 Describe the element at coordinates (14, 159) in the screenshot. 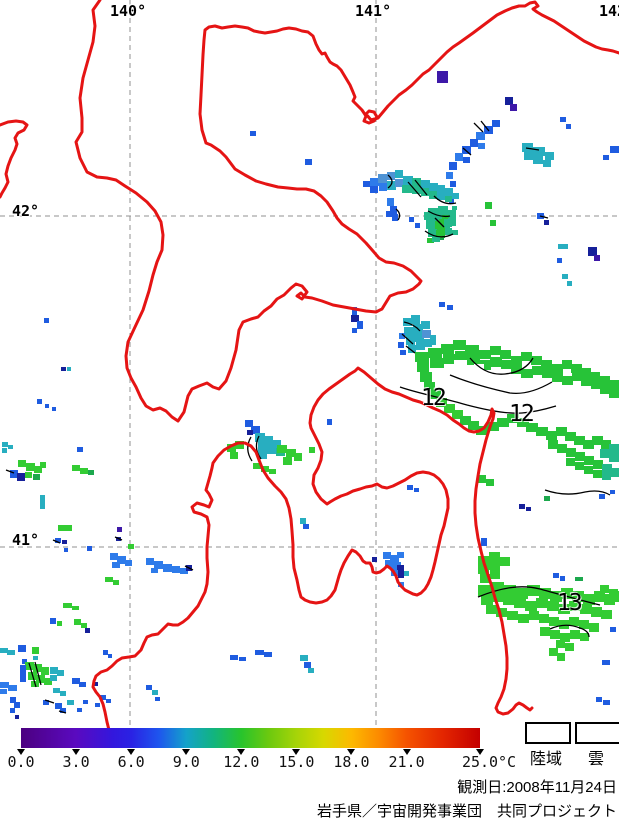

I see `coastline` at that location.